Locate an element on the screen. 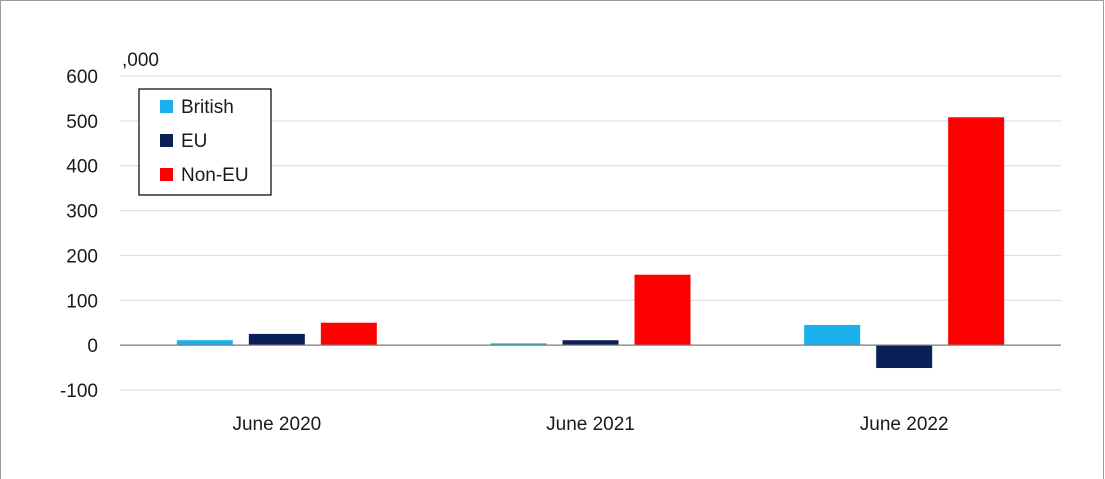  legend-label: British is located at coordinates (207, 107).